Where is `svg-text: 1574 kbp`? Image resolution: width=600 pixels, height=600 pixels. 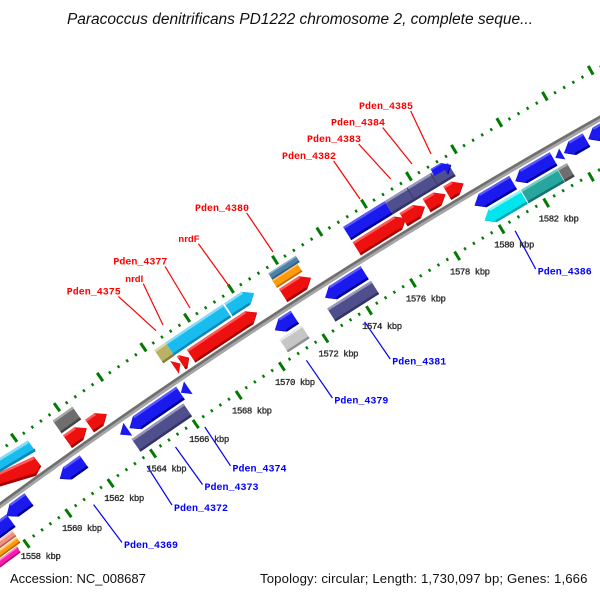
svg-text: 1574 kbp is located at coordinates (382, 327).